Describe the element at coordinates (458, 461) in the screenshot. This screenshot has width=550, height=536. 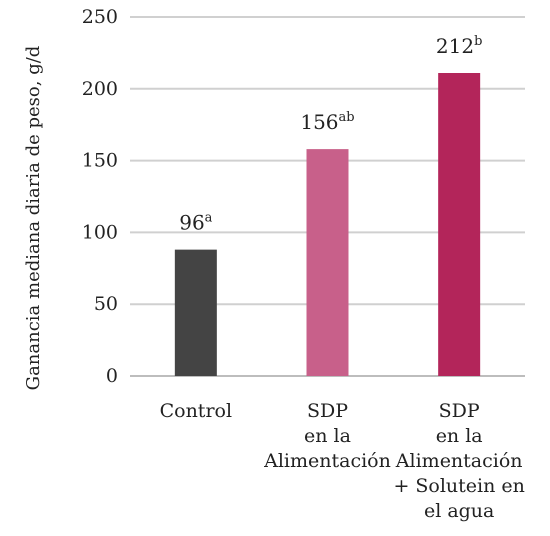
I see `category-label: SDP en la Alimentación + Solutein en el agua` at that location.